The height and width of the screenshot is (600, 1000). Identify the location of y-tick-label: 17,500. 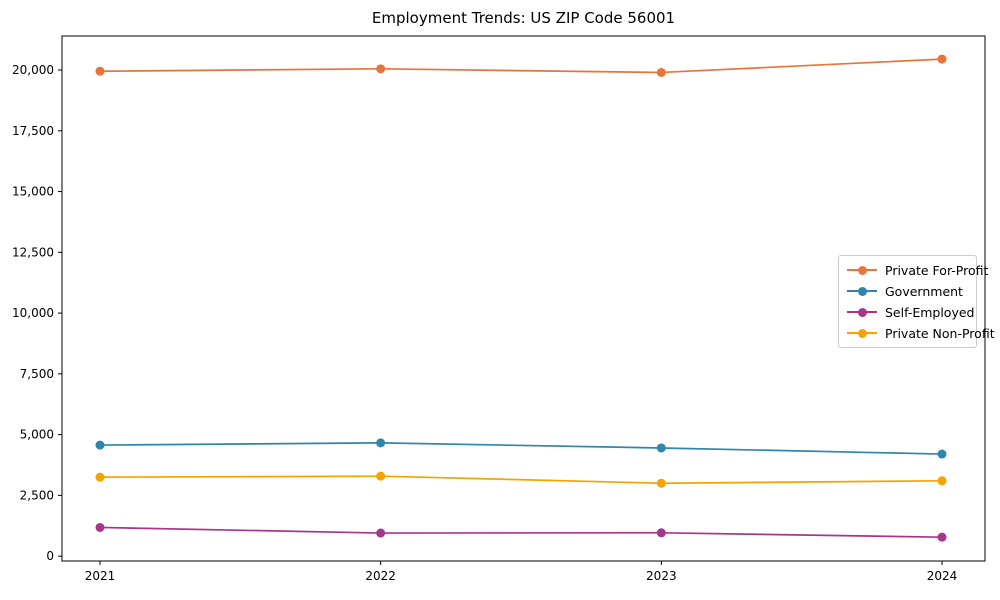
(33, 131).